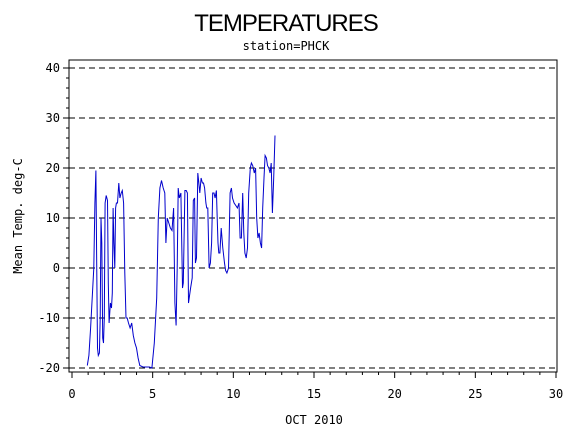 Image resolution: width=570 pixels, height=430 pixels. What do you see at coordinates (286, 46) in the screenshot?
I see `chart-subtitle: station=PHCK` at bounding box center [286, 46].